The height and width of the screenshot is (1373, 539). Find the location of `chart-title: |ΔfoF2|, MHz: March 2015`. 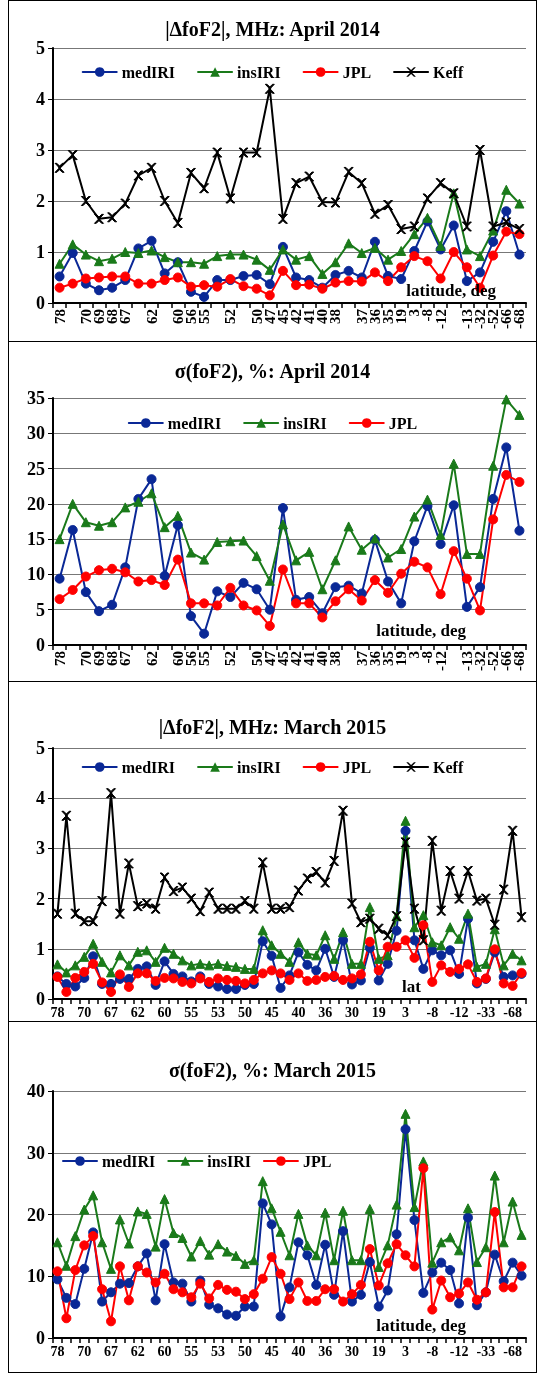

chart-title: |ΔfoF2|, MHz: March 2015 is located at coordinates (272, 727).